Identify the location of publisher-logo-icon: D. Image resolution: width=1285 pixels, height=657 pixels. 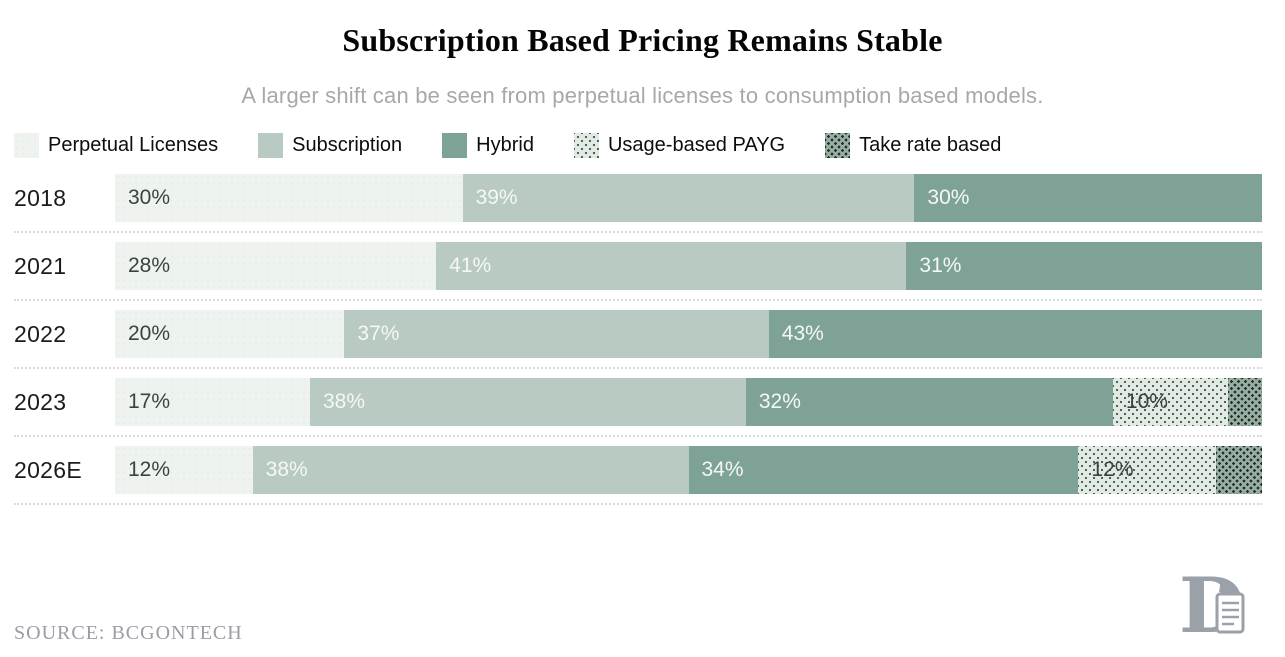
(1219, 606).